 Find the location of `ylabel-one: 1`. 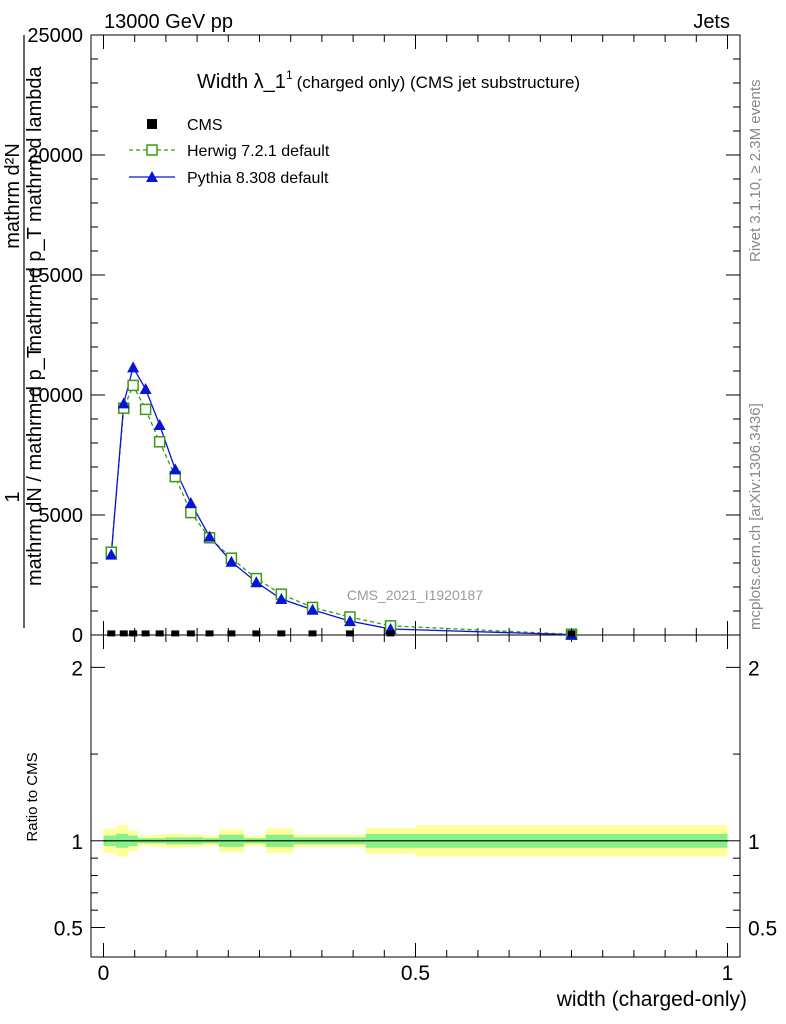

ylabel-one: 1 is located at coordinates (13, 496).